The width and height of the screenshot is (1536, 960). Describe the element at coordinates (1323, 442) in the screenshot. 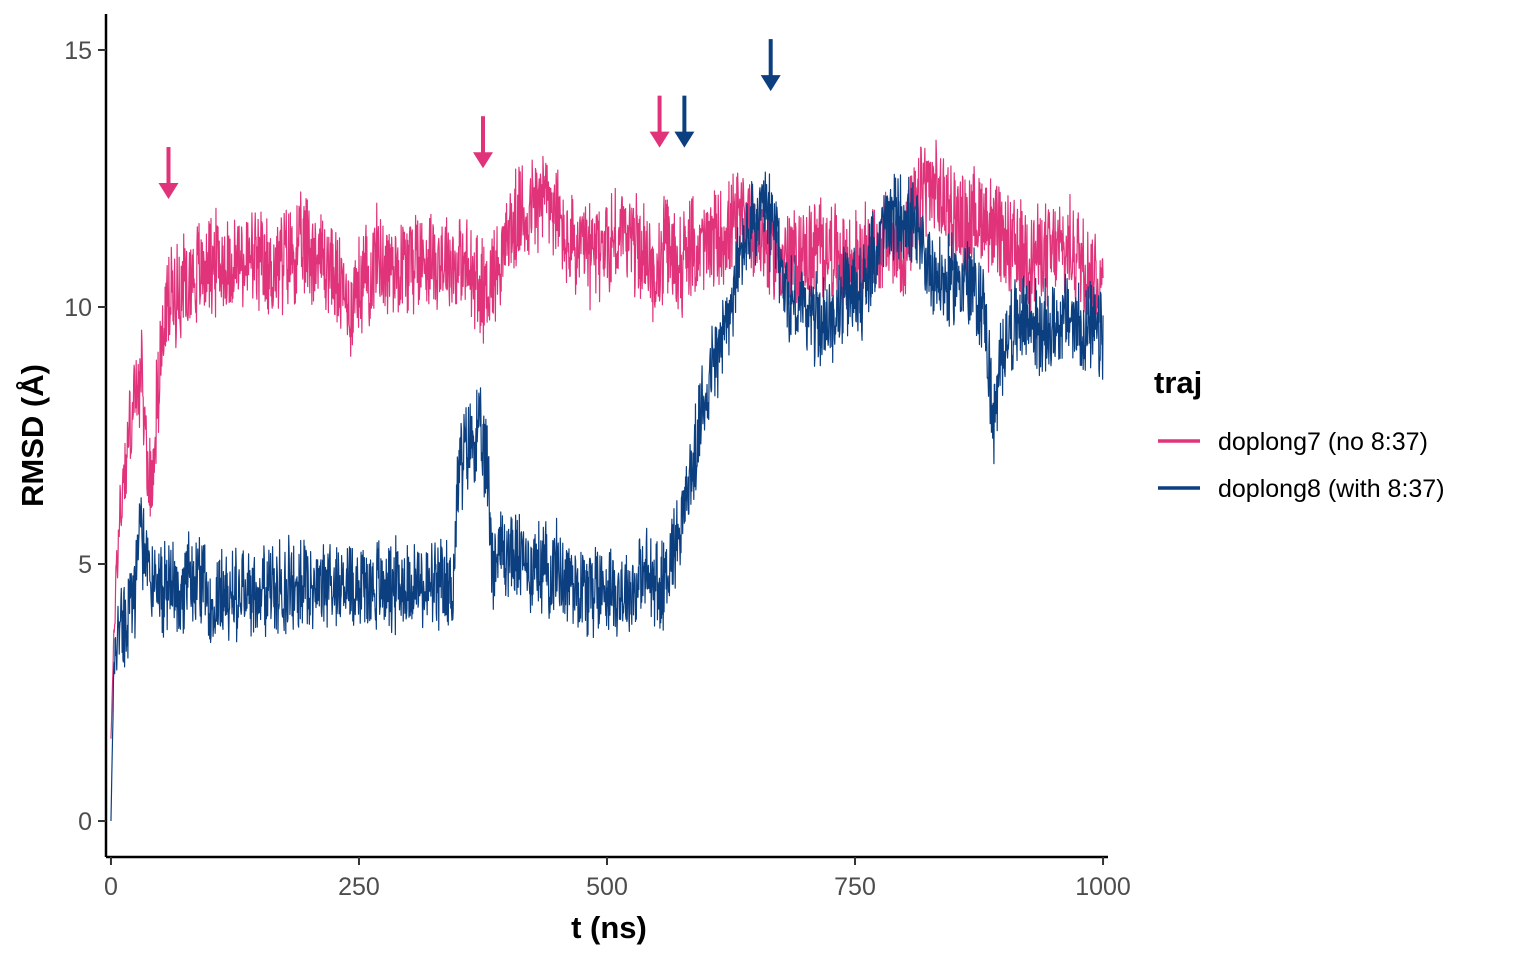

I see `legend-label: doplong7 (no 8:37)` at that location.